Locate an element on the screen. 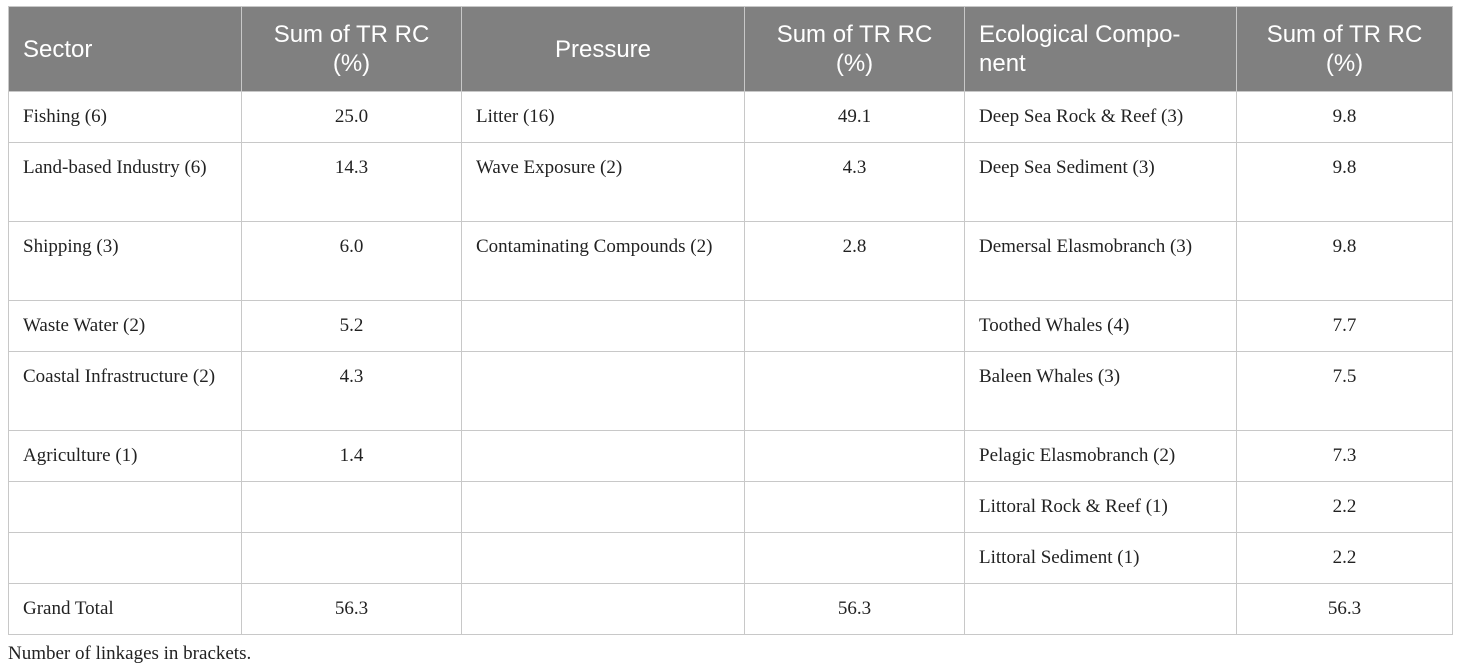  cell-component is located at coordinates (1100, 609).